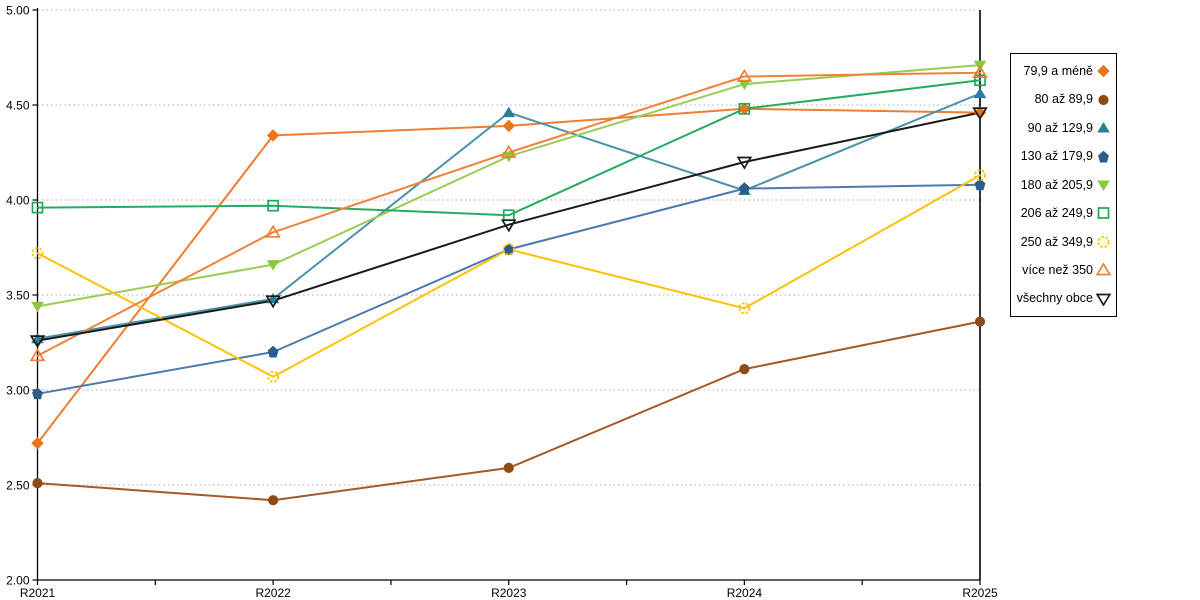 Image resolution: width=1200 pixels, height=600 pixels. Describe the element at coordinates (18, 581) in the screenshot. I see `y-tick-label: 2.00` at that location.